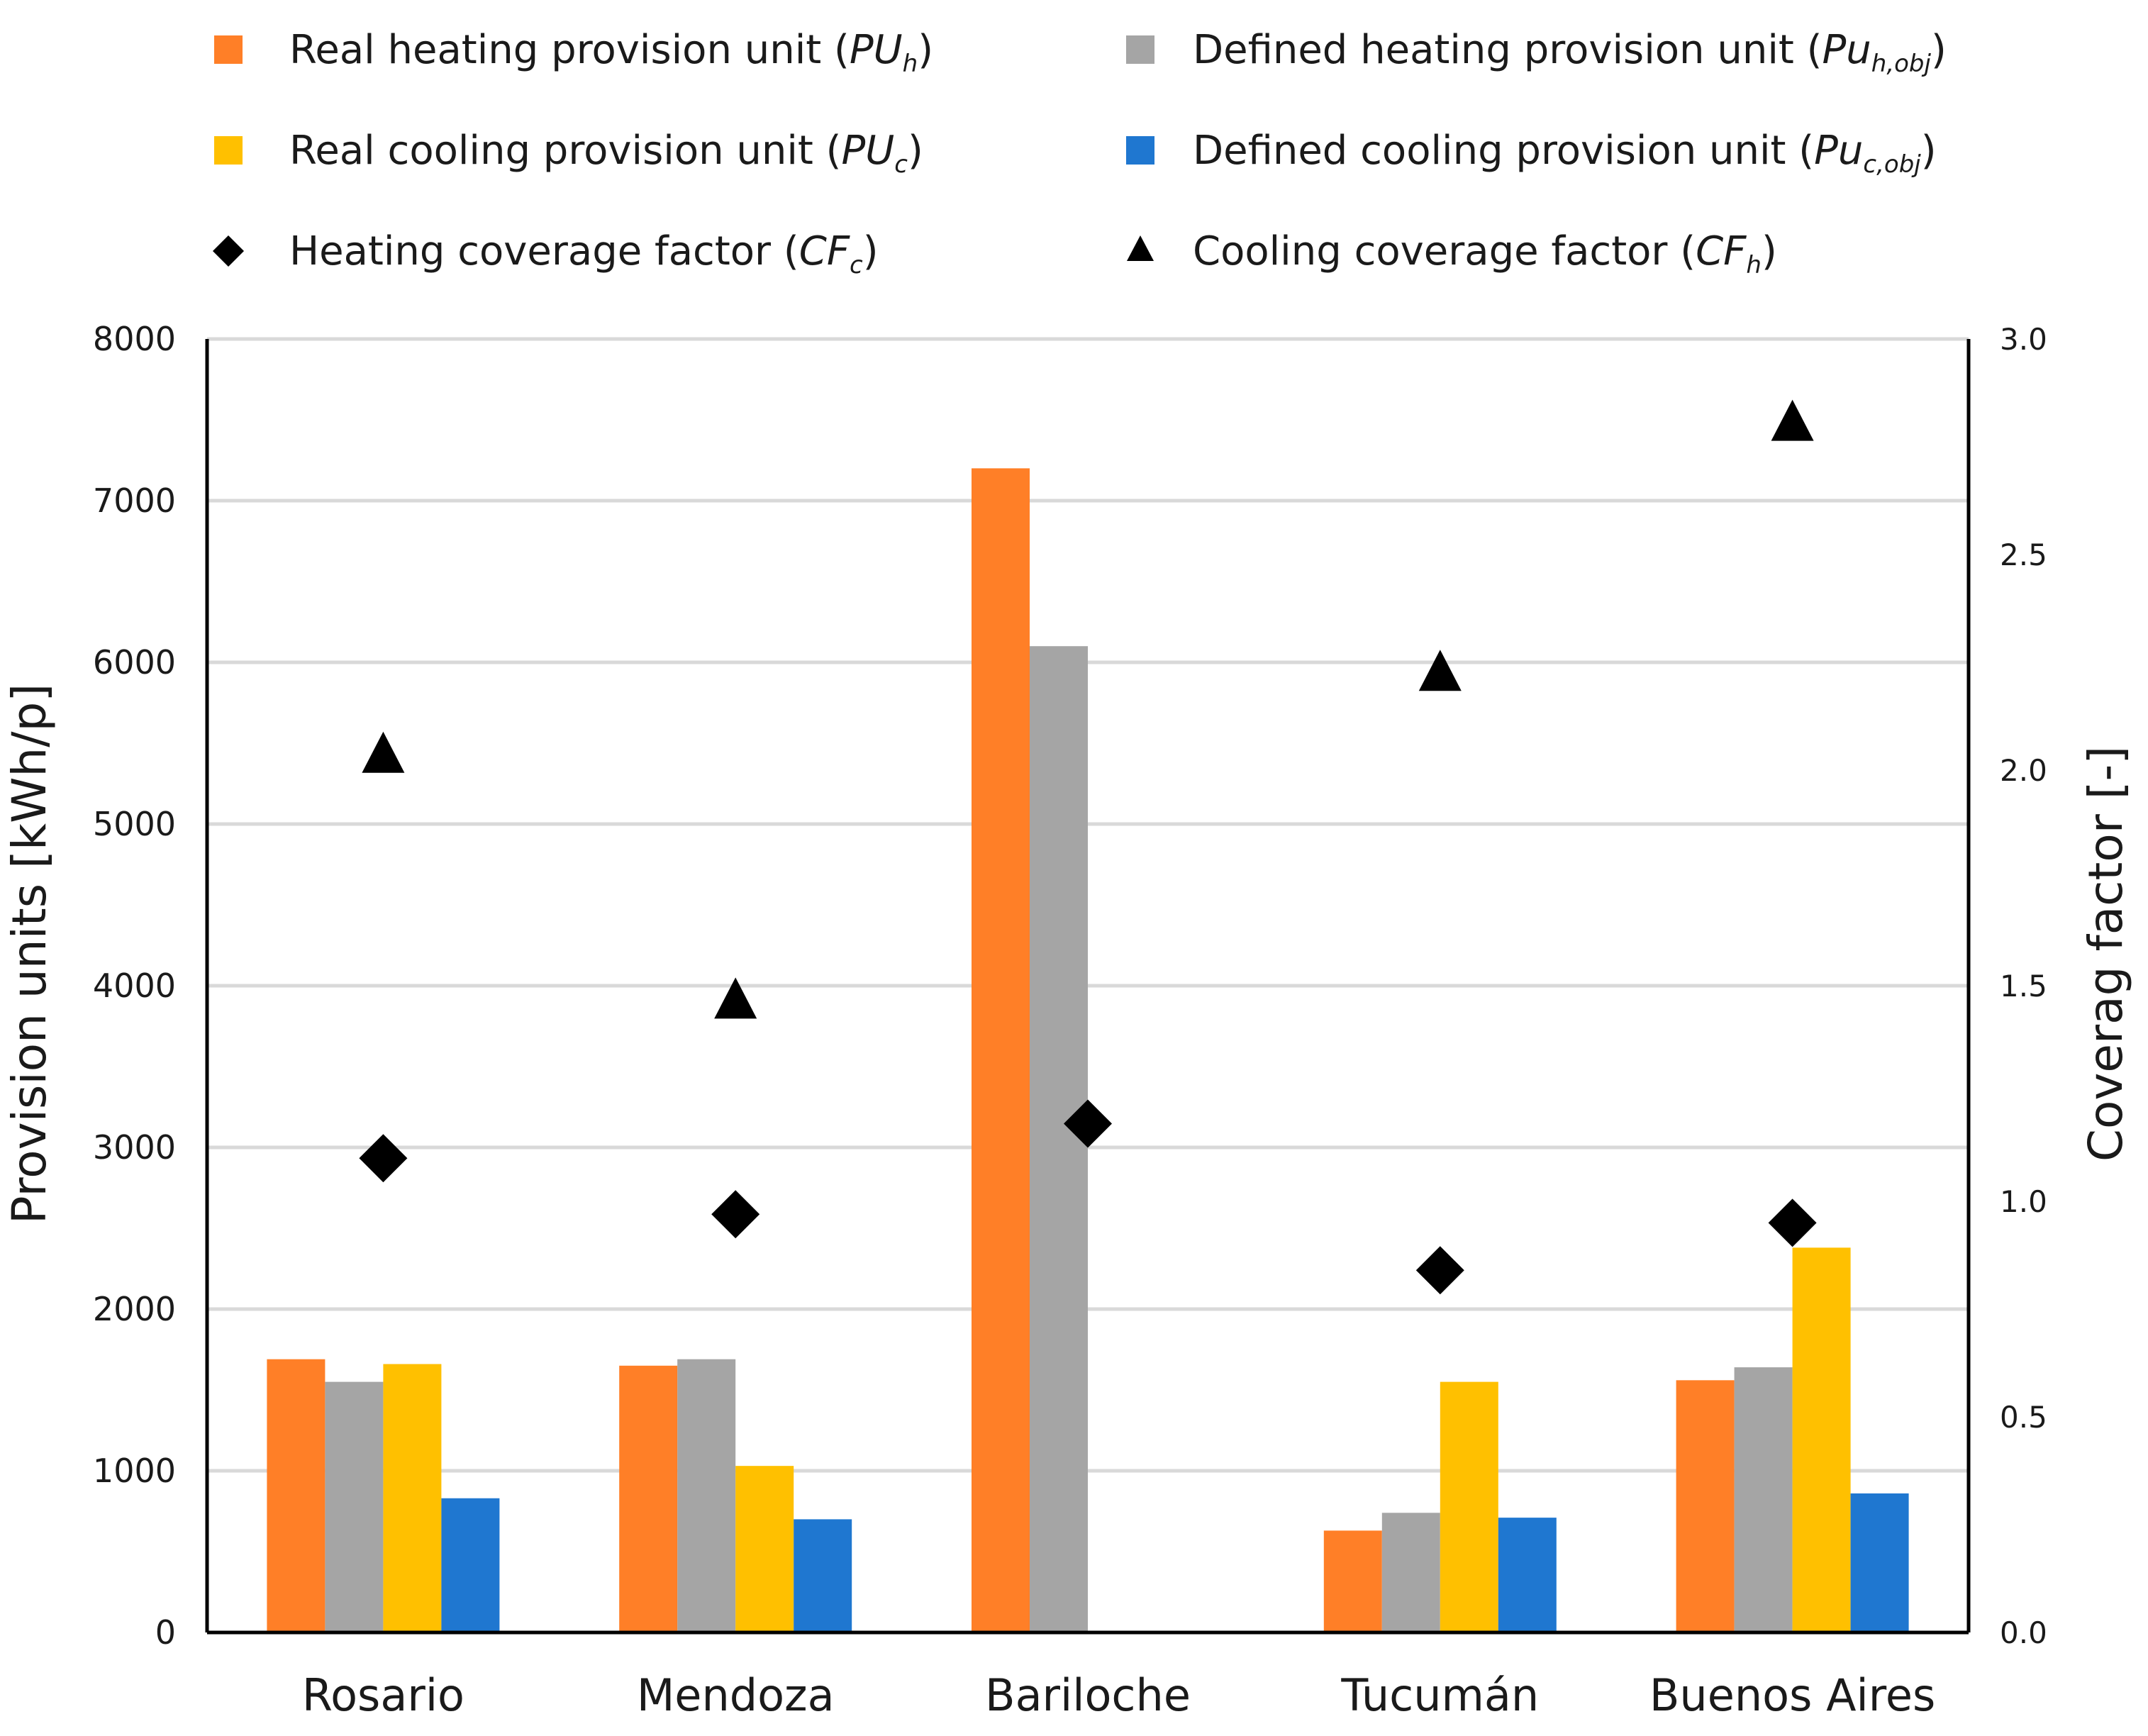 The image size is (2148, 1736). I want to click on y-right-tick-label: 1.0, so click(2023, 1201).